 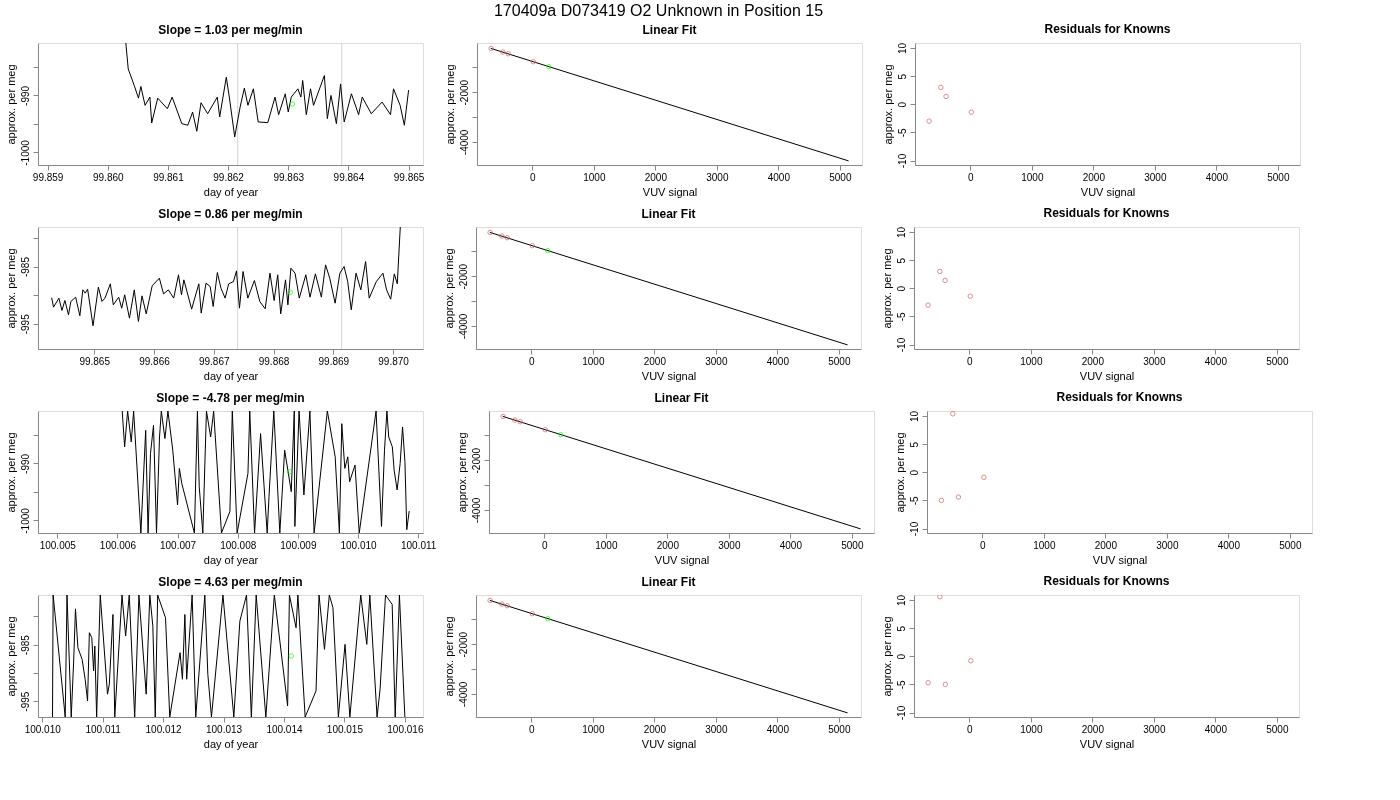 What do you see at coordinates (349, 177) in the screenshot?
I see `x-tick-label: 99.864` at bounding box center [349, 177].